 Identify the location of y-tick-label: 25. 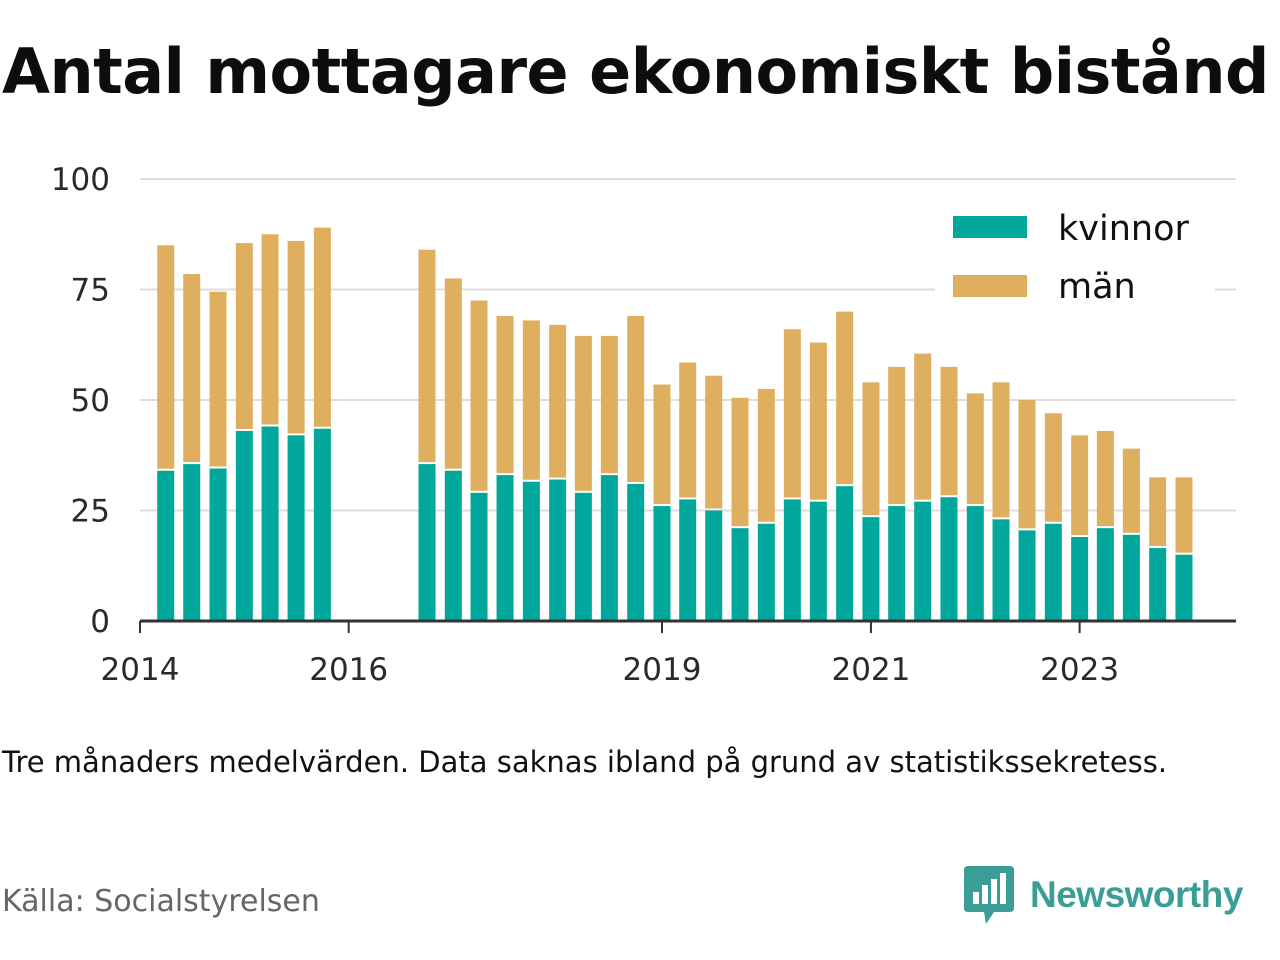
(90, 512).